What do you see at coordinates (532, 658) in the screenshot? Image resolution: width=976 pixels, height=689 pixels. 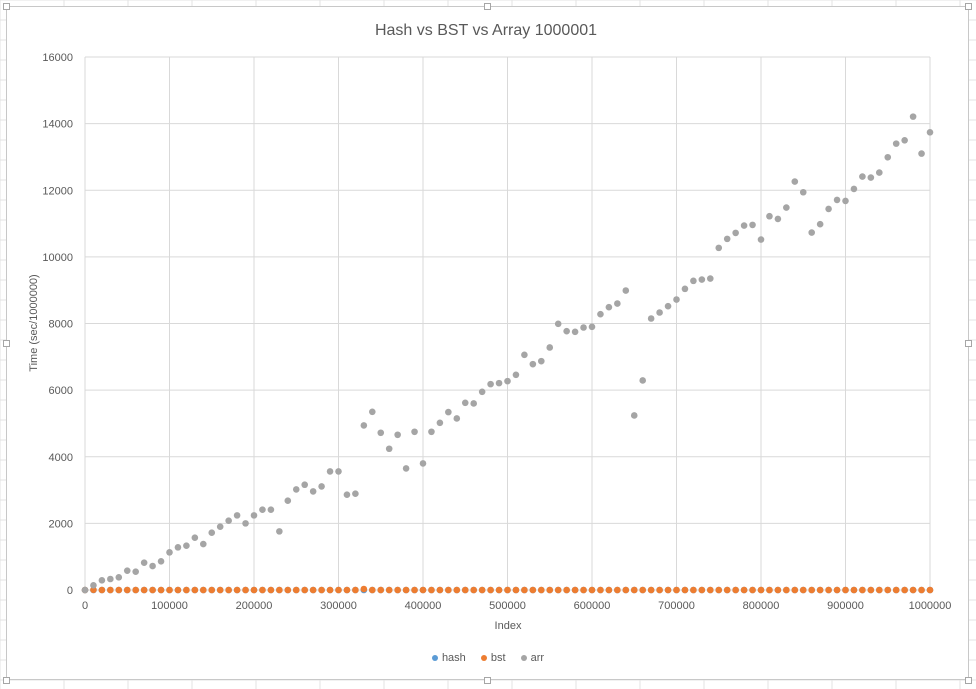 I see `legend-item-arr: arr` at bounding box center [532, 658].